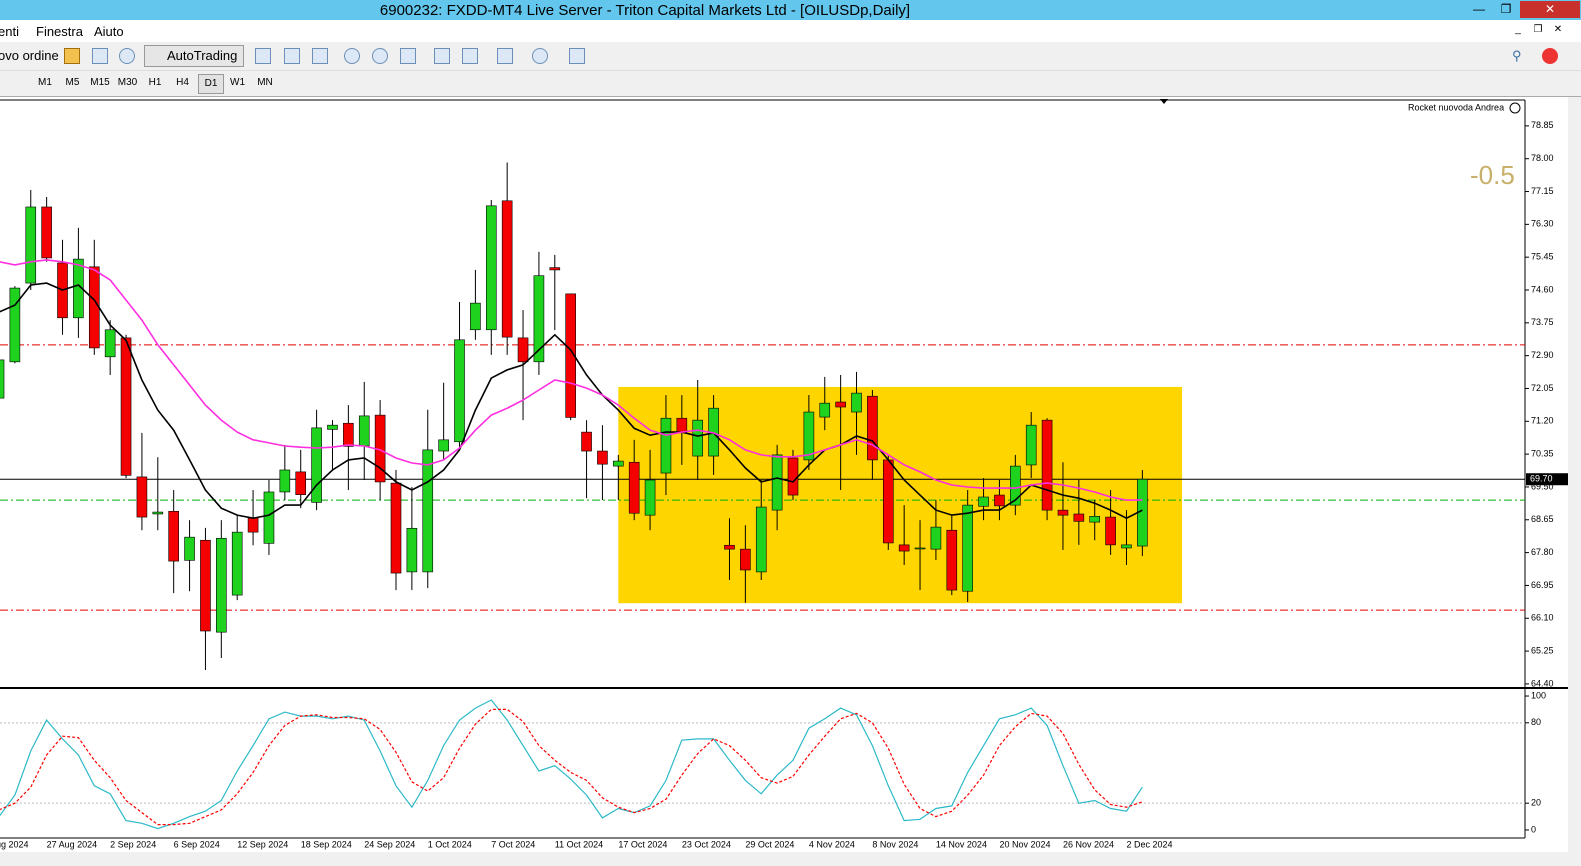 This screenshot has height=866, width=1581. What do you see at coordinates (326, 844) in the screenshot?
I see `x-tick-label: 18 Sep 2024` at bounding box center [326, 844].